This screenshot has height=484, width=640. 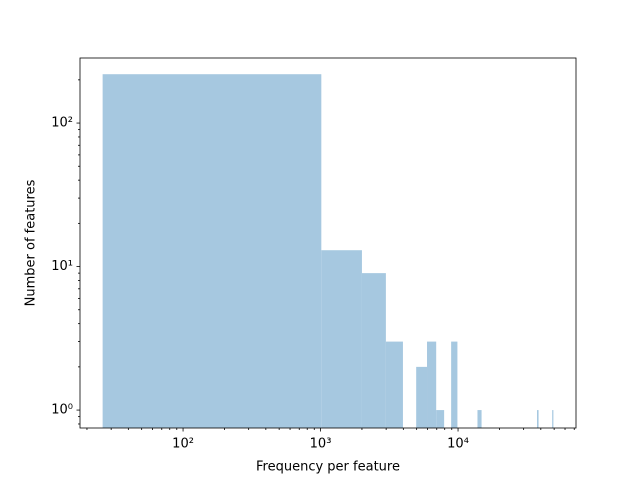 I want to click on x-tick-label: 10³, so click(x=321, y=444).